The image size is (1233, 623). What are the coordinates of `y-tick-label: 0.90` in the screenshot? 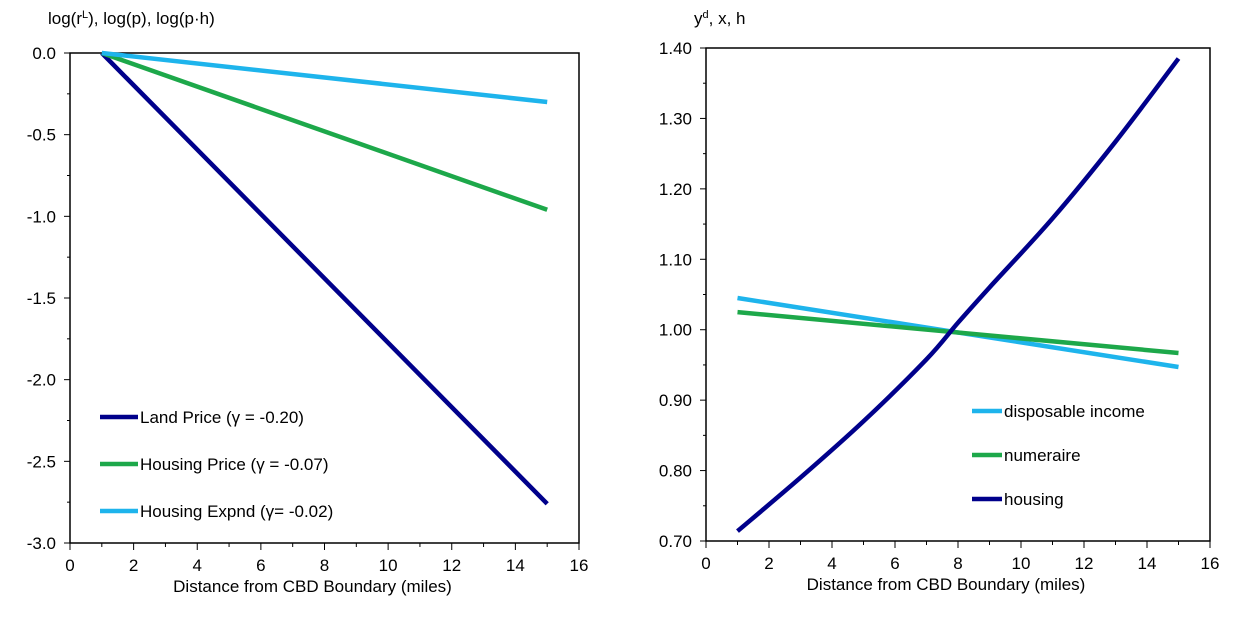 It's located at (675, 400).